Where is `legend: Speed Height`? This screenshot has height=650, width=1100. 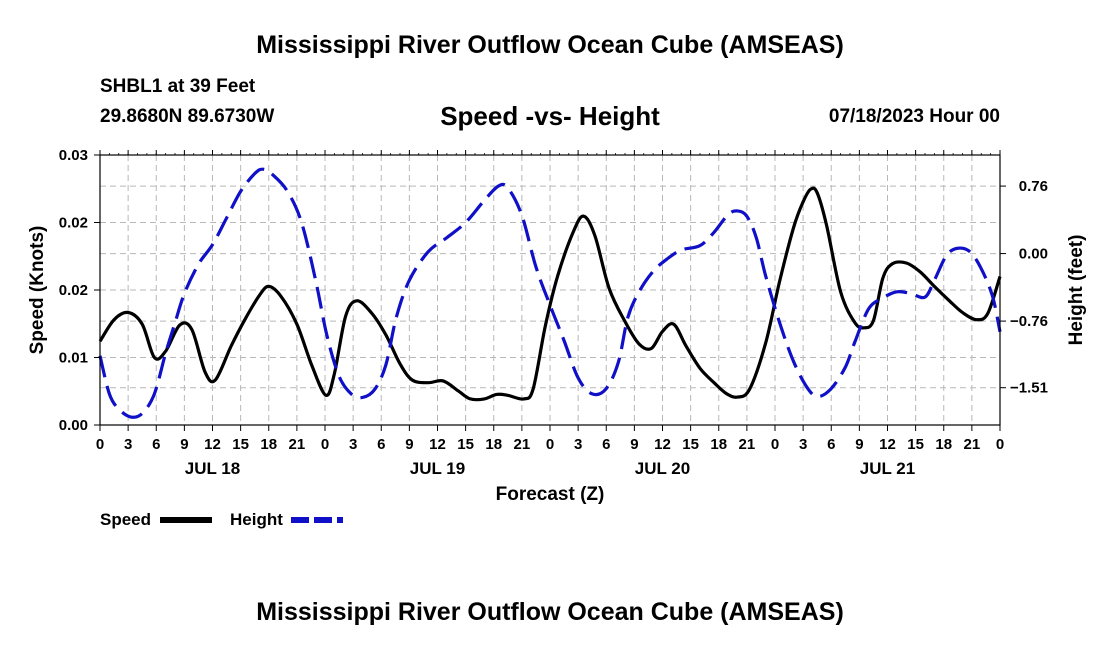 legend: Speed Height is located at coordinates (221, 519).